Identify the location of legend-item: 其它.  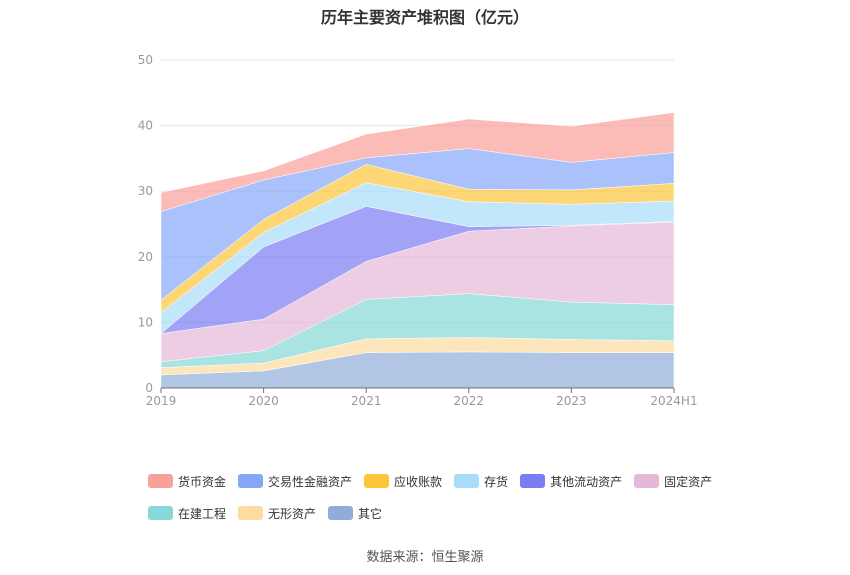
(355, 513).